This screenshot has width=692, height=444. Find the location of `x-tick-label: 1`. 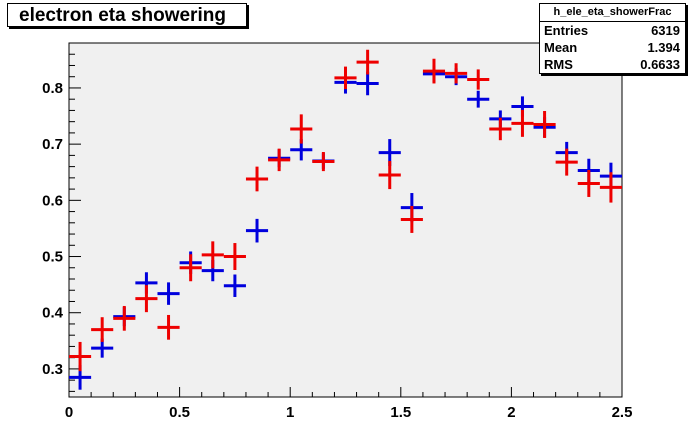

x-tick-label: 1 is located at coordinates (290, 412).